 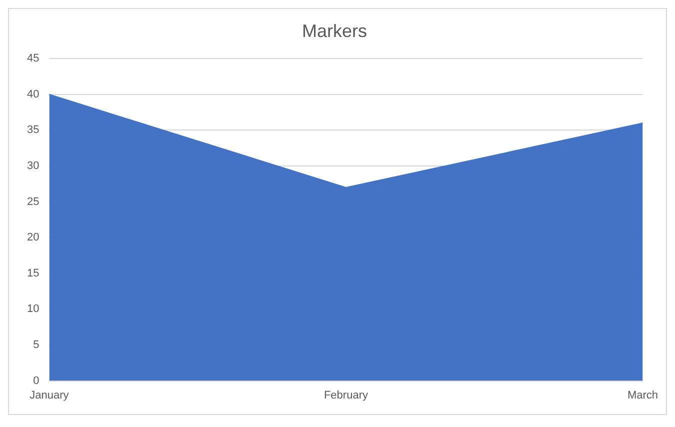 I want to click on y-tick-label: 25, so click(x=33, y=202).